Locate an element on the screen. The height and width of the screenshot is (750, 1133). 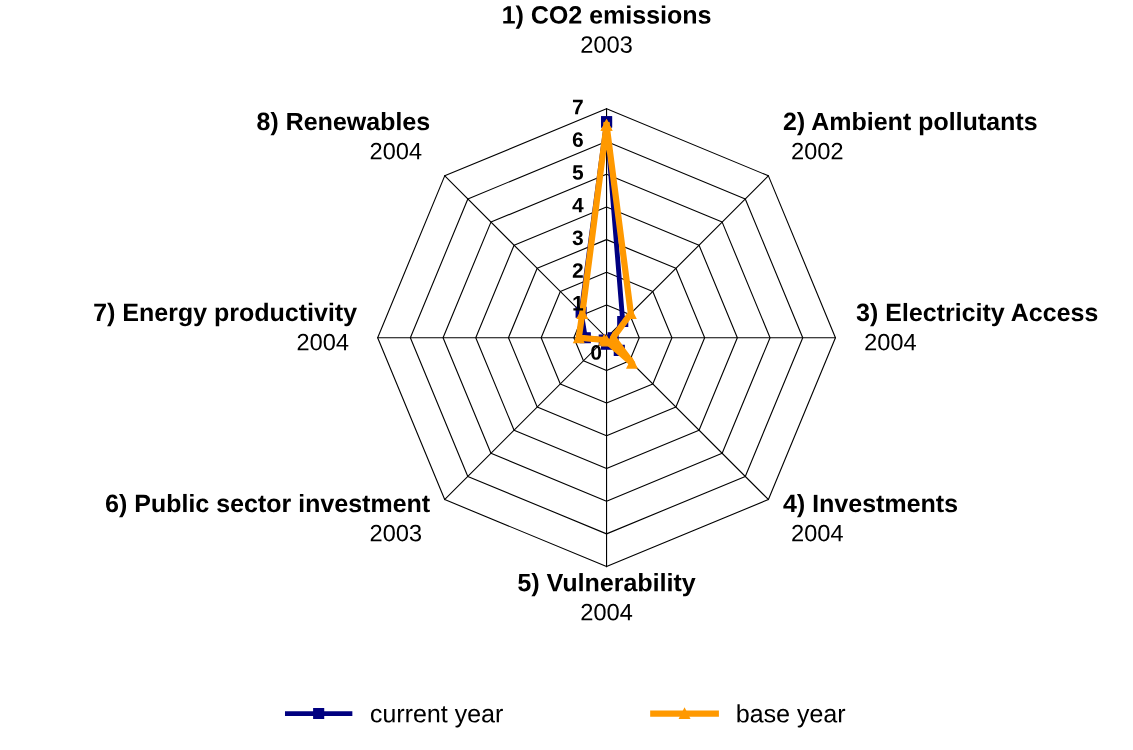
y-tick-label: 2 is located at coordinates (577, 270).